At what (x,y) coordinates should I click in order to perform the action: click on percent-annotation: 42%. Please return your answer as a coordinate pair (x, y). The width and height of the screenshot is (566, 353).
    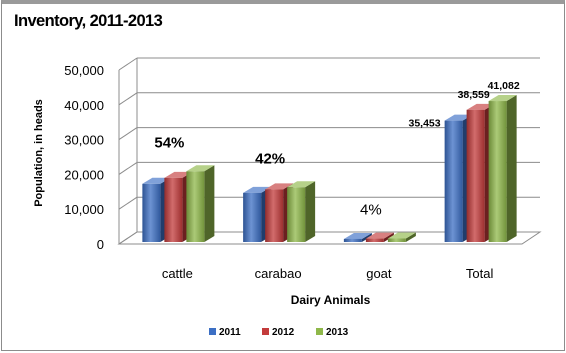
    Looking at the image, I should click on (270, 158).